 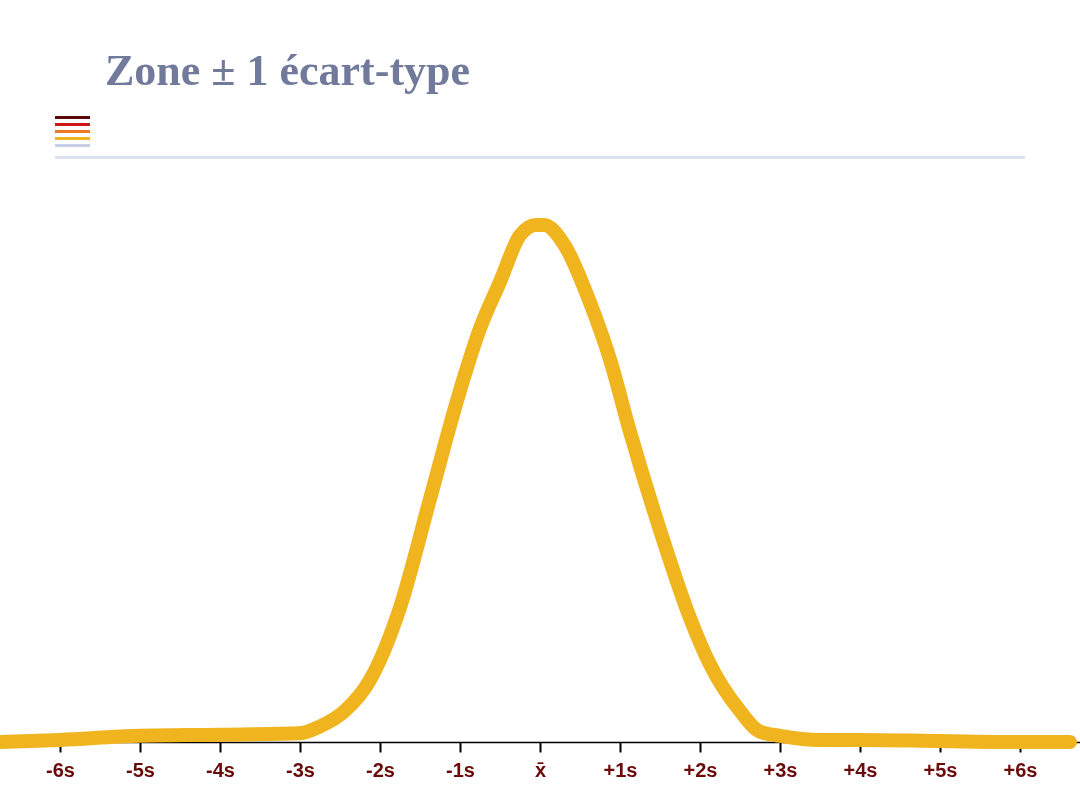 What do you see at coordinates (940, 769) in the screenshot?
I see `x-tick-label: +5s` at bounding box center [940, 769].